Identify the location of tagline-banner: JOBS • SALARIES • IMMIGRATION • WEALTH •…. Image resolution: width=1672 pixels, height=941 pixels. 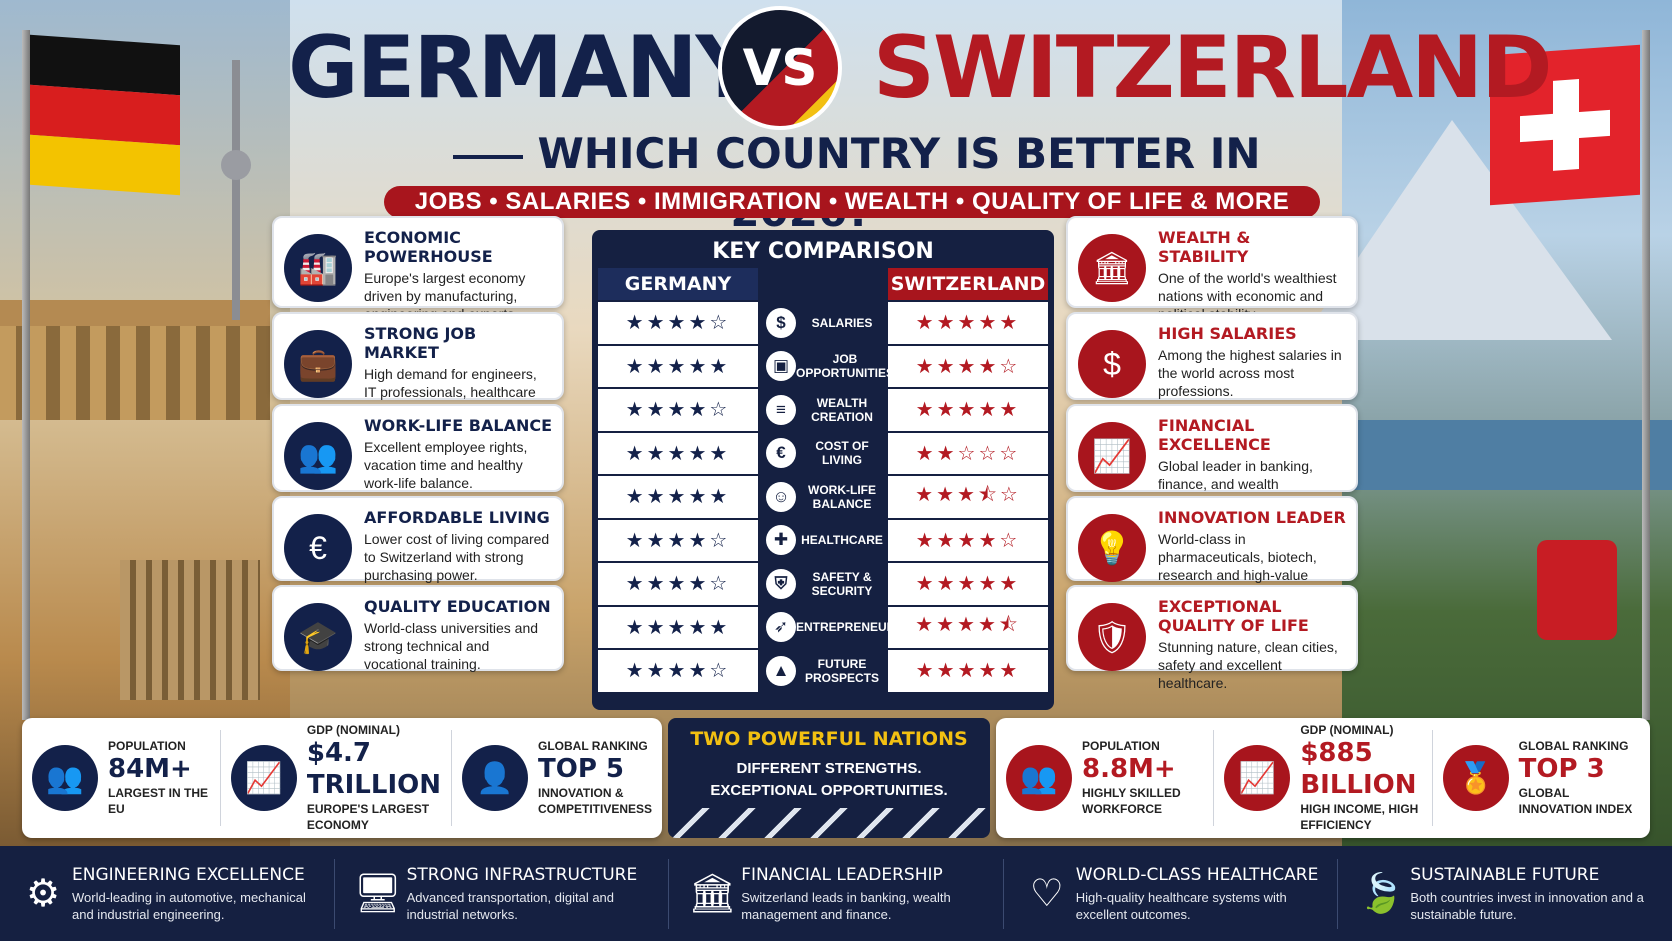
(852, 202).